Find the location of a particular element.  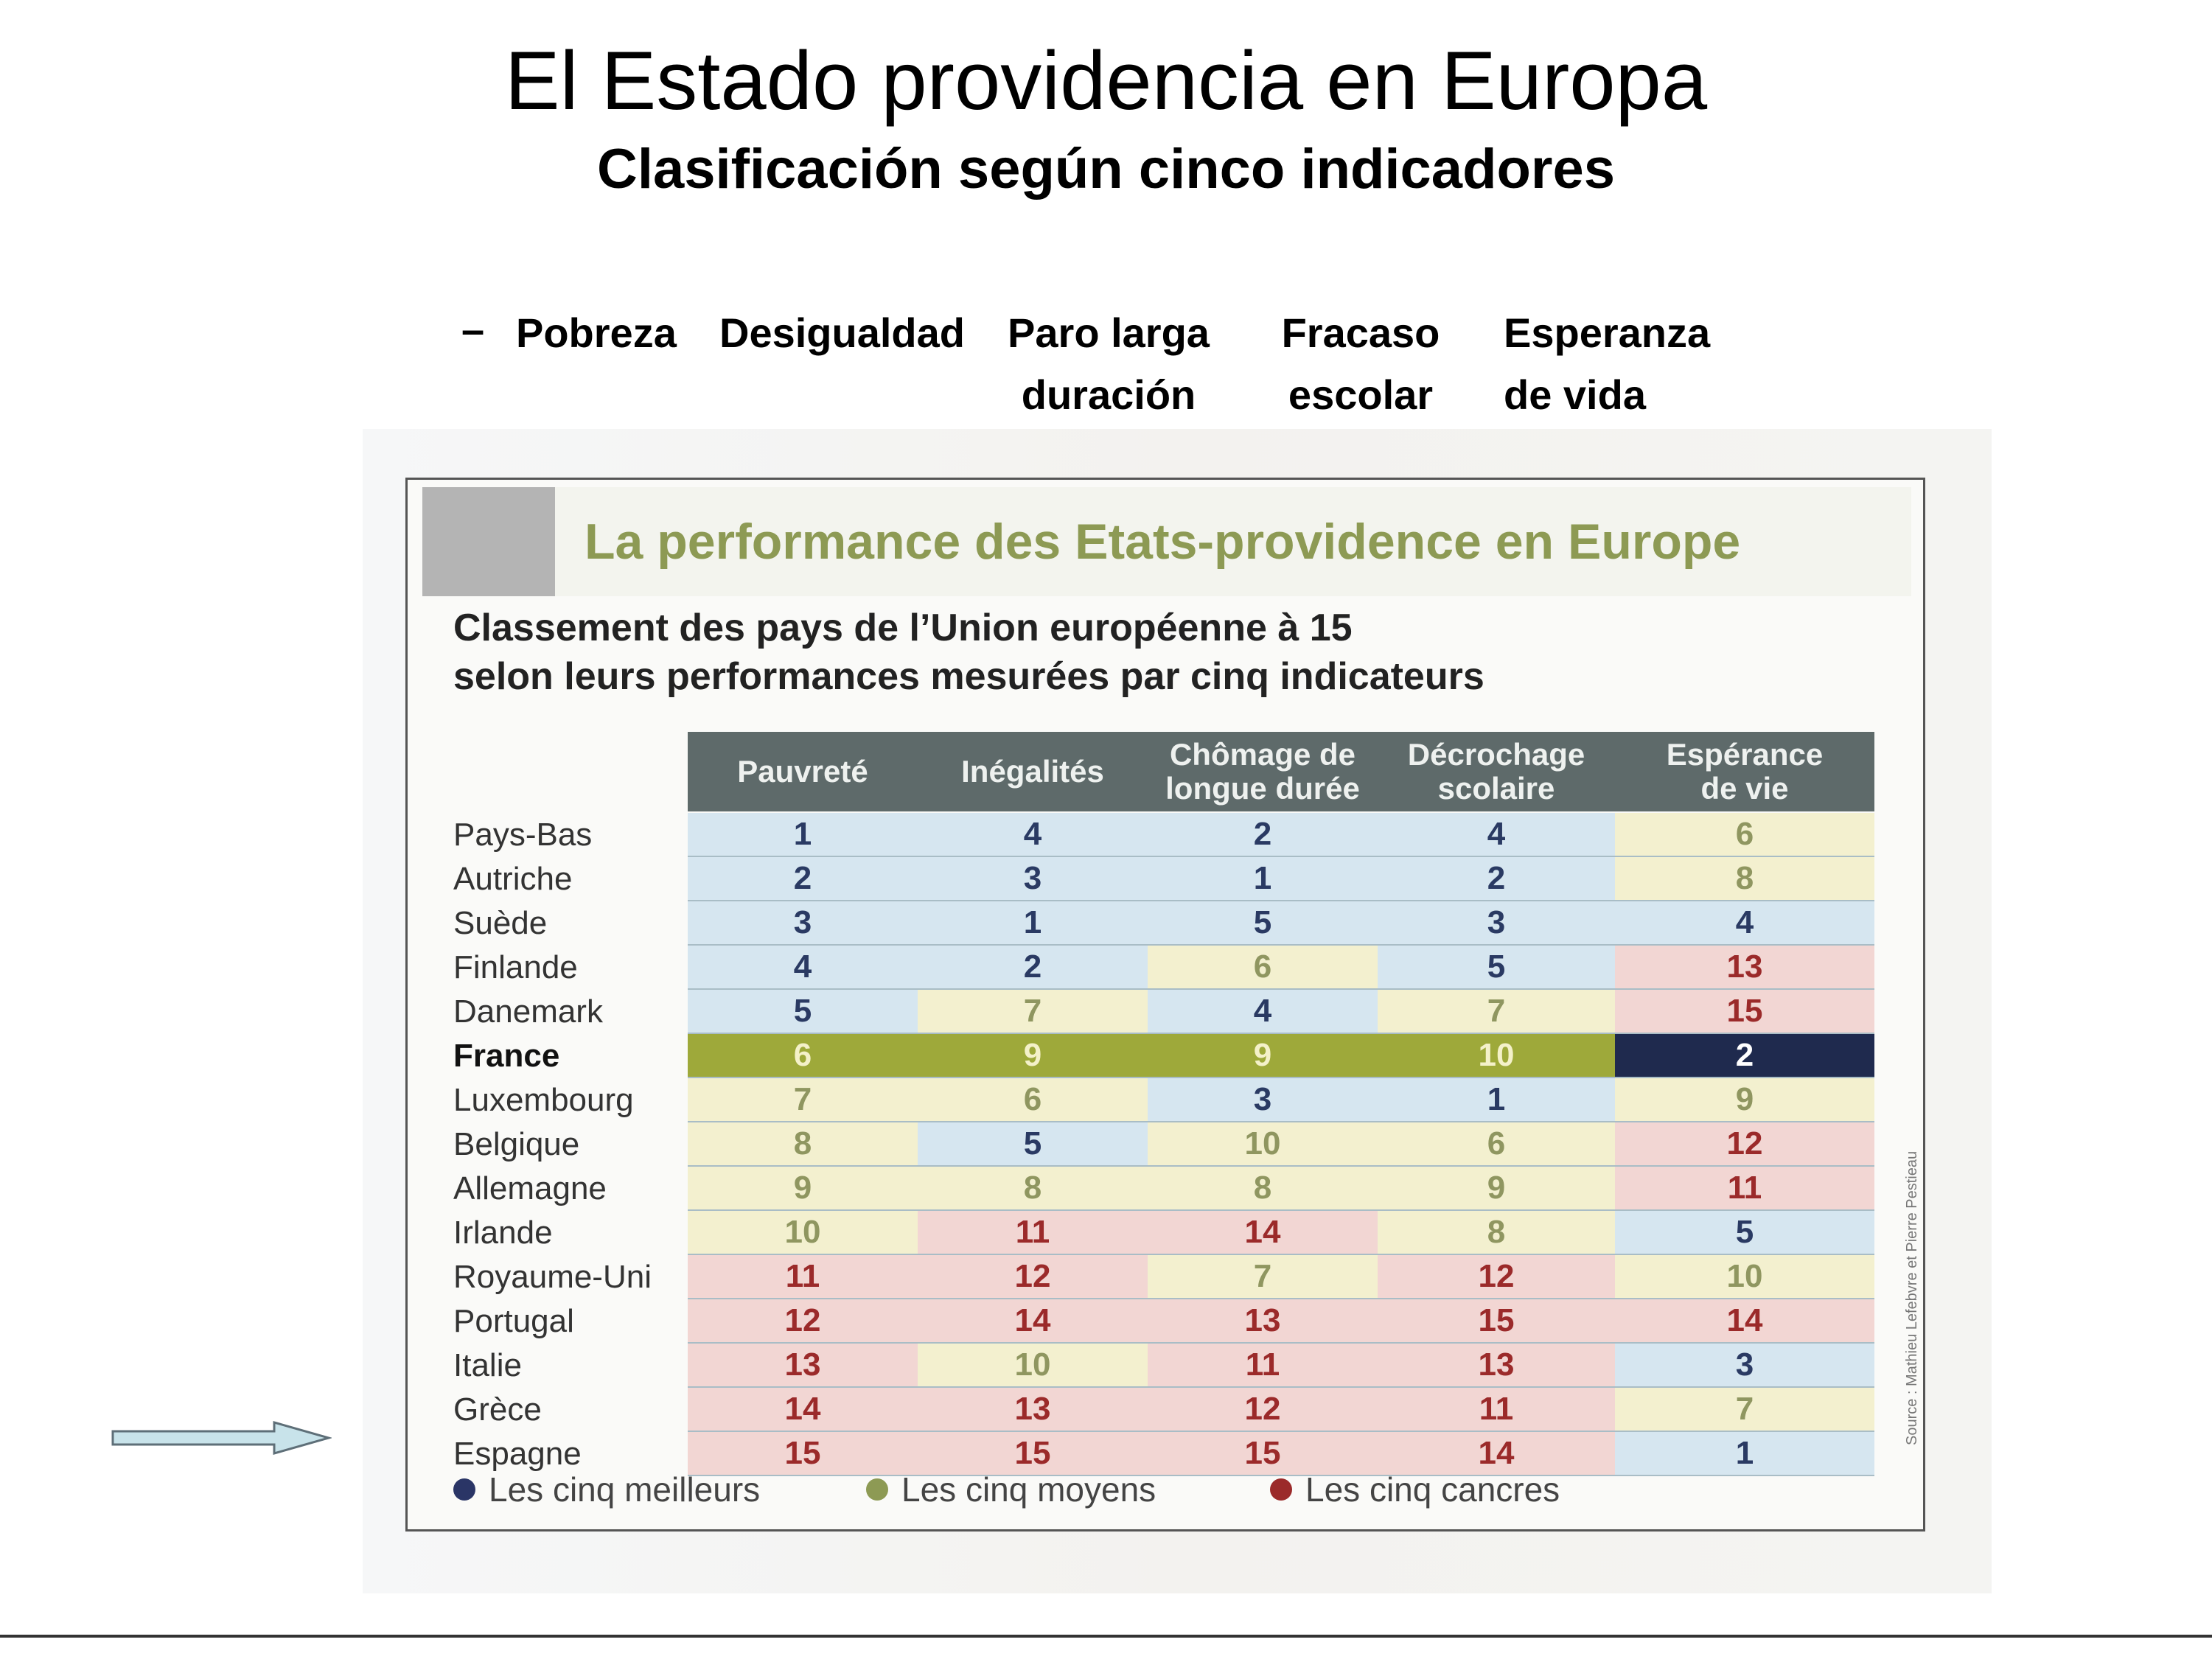

column-header-line-2: longue durée is located at coordinates (1262, 788).